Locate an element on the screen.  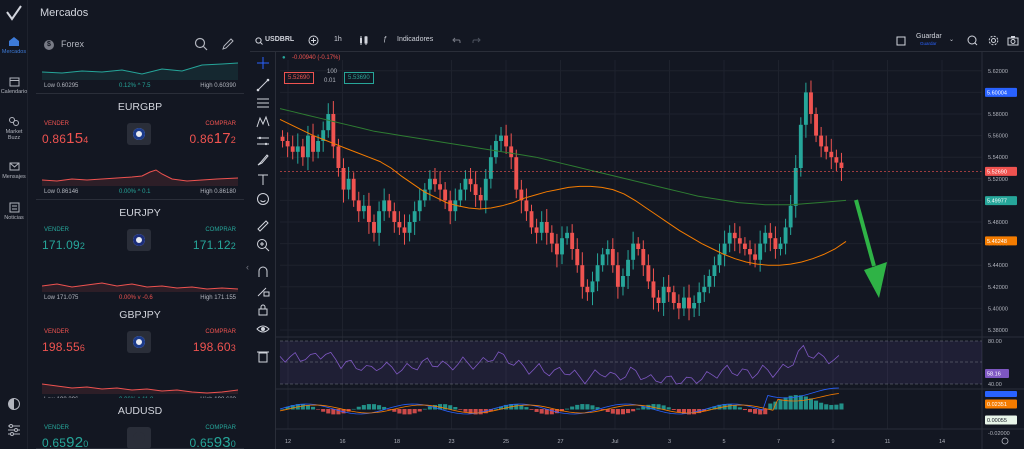
market-card: AUDUSD VENDER COMPRAR 0.65920 0.65930 is located at coordinates (140, 423).